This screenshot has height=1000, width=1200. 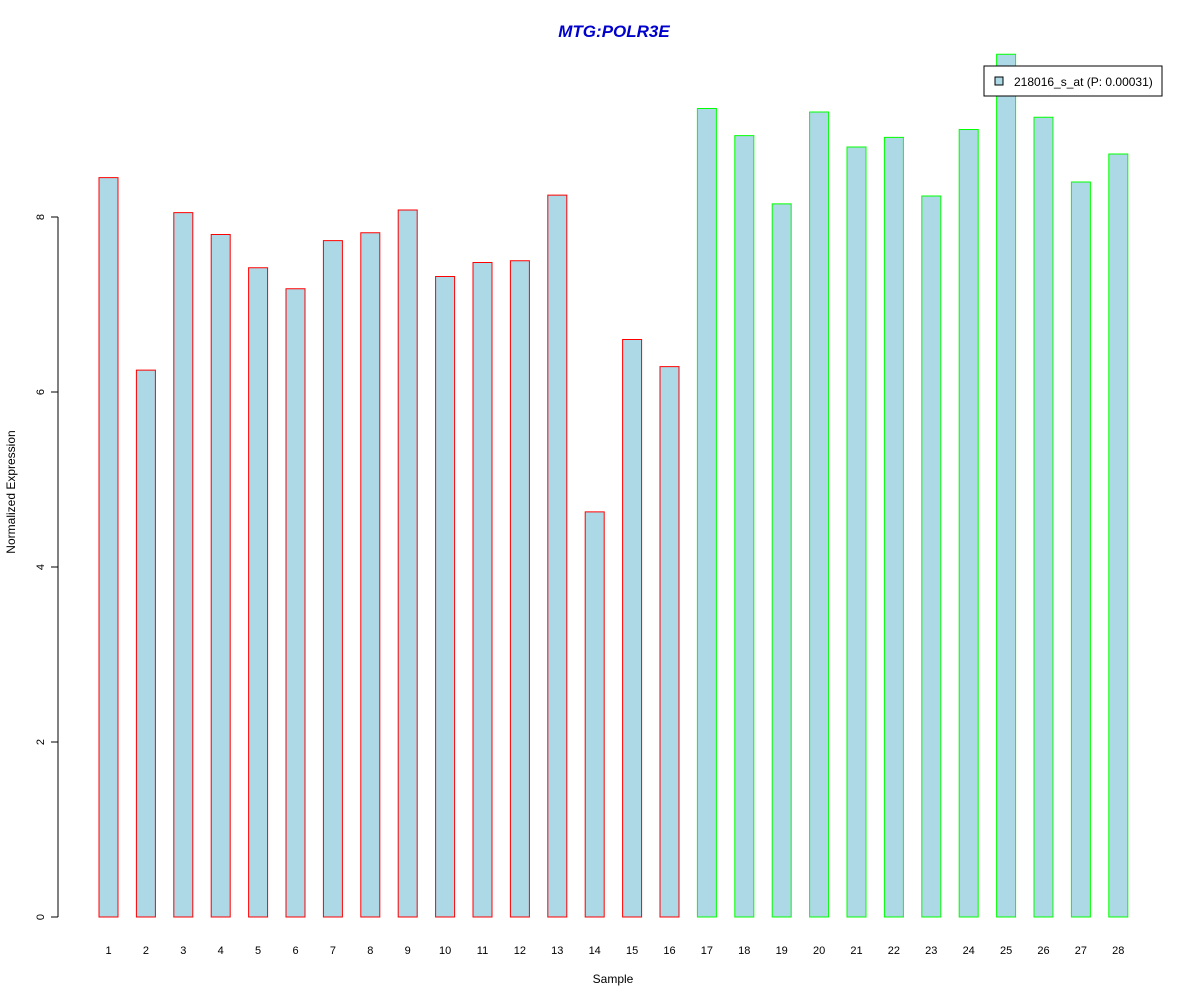 What do you see at coordinates (856, 951) in the screenshot?
I see `x-tick-label: 21` at bounding box center [856, 951].